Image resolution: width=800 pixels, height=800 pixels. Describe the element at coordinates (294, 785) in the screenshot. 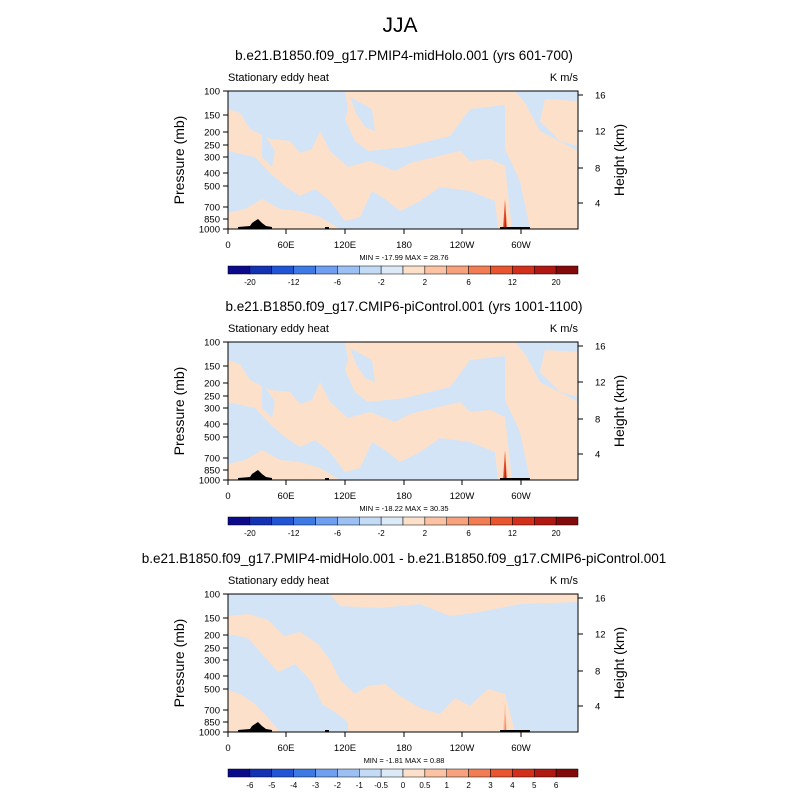

I see `colorbar-label: -4` at that location.